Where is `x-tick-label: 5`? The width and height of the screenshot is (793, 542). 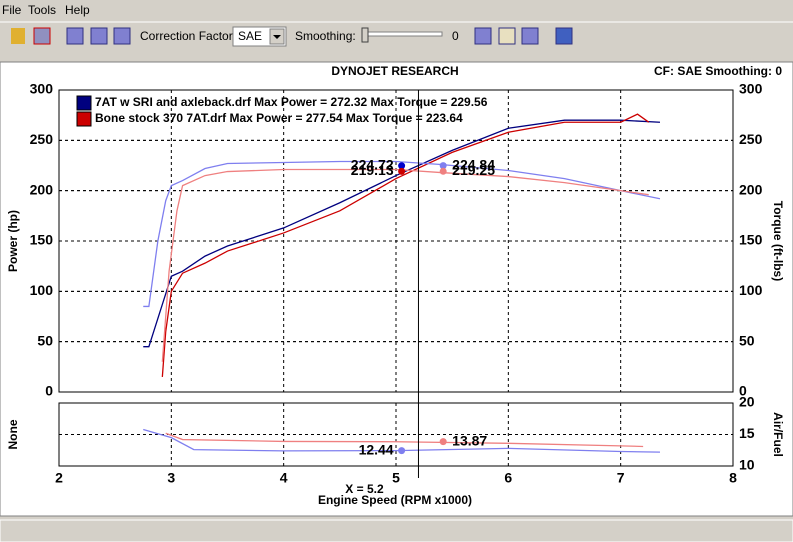
x-tick-label: 5 is located at coordinates (396, 478).